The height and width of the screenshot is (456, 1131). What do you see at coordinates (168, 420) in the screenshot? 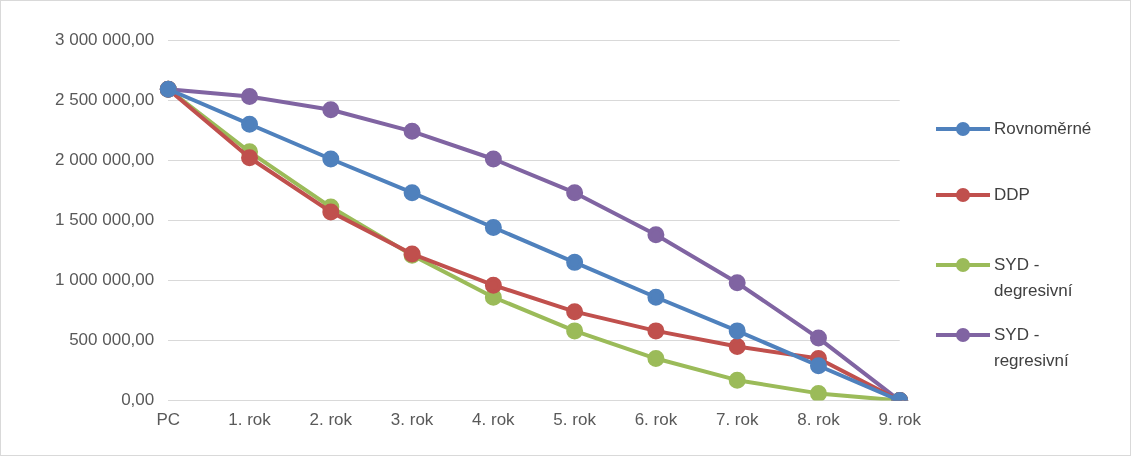
I see `x-tick-label: PC` at bounding box center [168, 420].